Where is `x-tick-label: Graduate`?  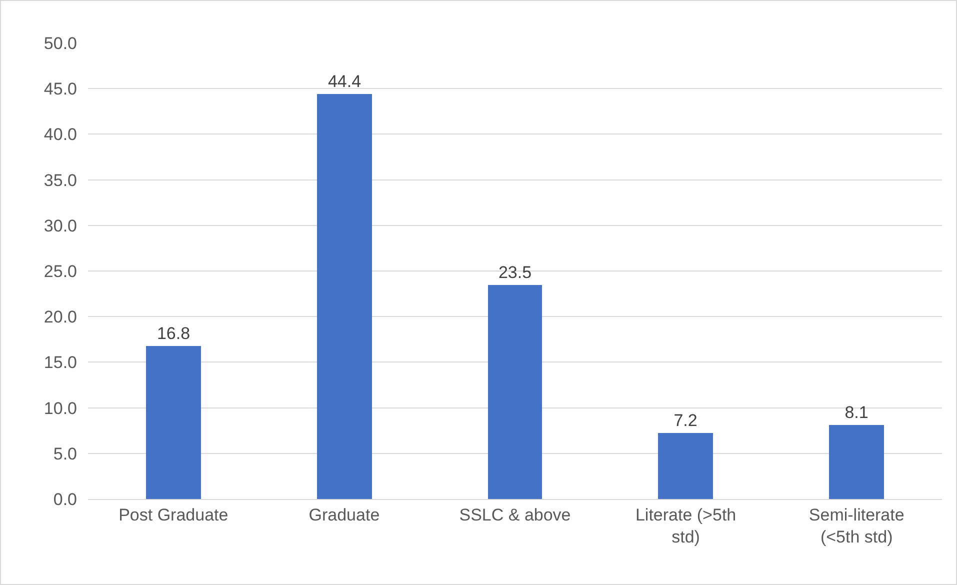
x-tick-label: Graduate is located at coordinates (344, 514).